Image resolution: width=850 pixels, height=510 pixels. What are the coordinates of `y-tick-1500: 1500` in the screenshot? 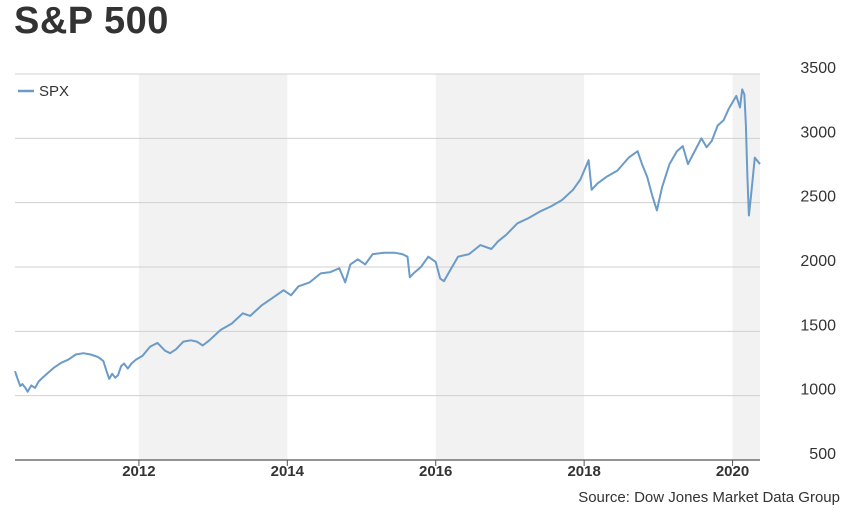 It's located at (818, 325).